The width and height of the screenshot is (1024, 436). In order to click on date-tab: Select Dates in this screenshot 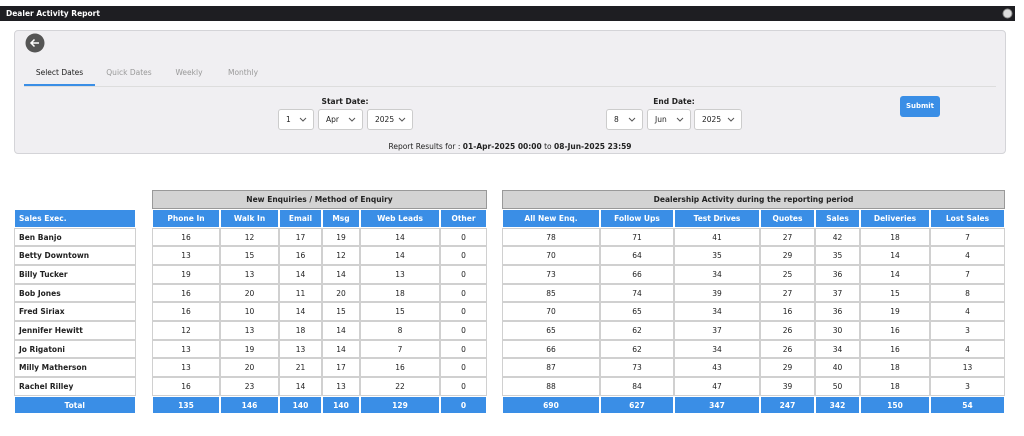, I will do `click(59, 76)`.